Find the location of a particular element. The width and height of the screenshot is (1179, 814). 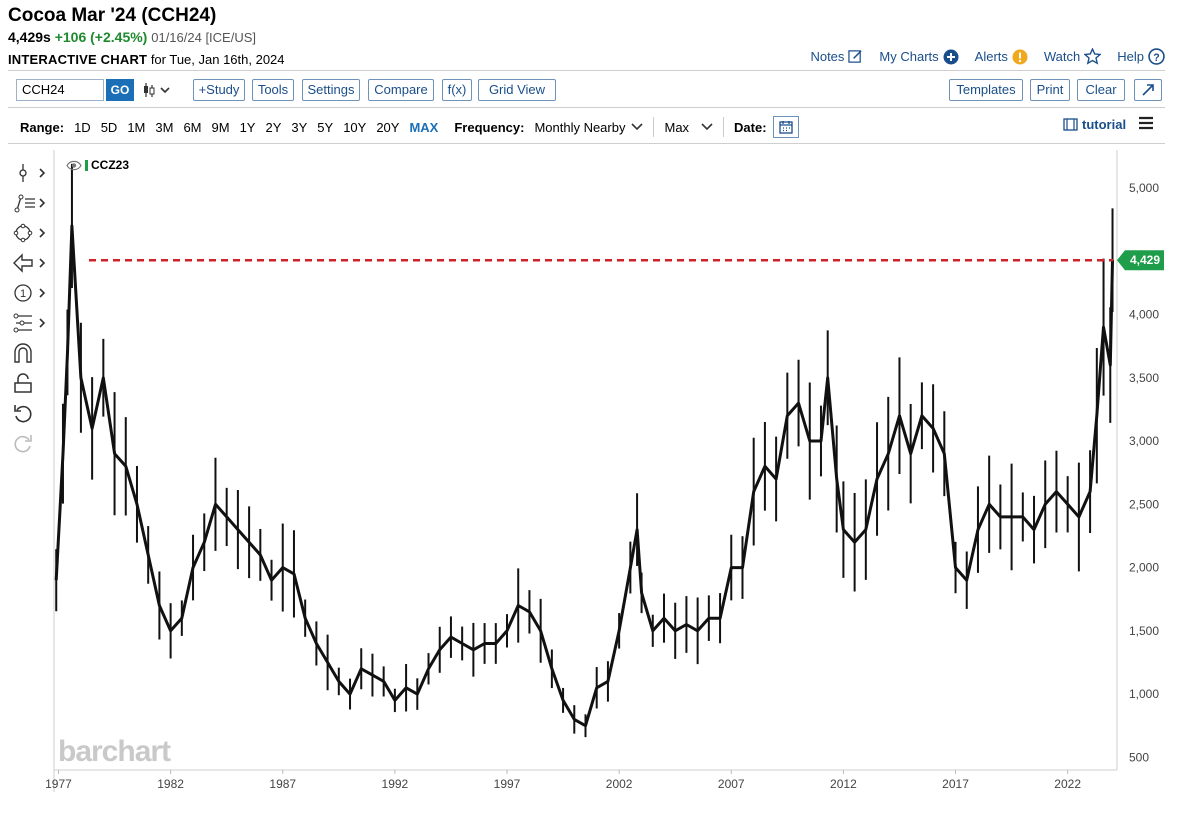

trend-lines-icon is located at coordinates (30, 203).